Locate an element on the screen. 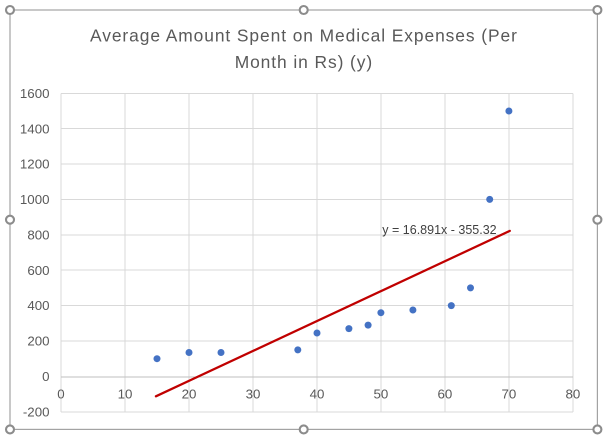  svg-text: 1200 is located at coordinates (35, 164).